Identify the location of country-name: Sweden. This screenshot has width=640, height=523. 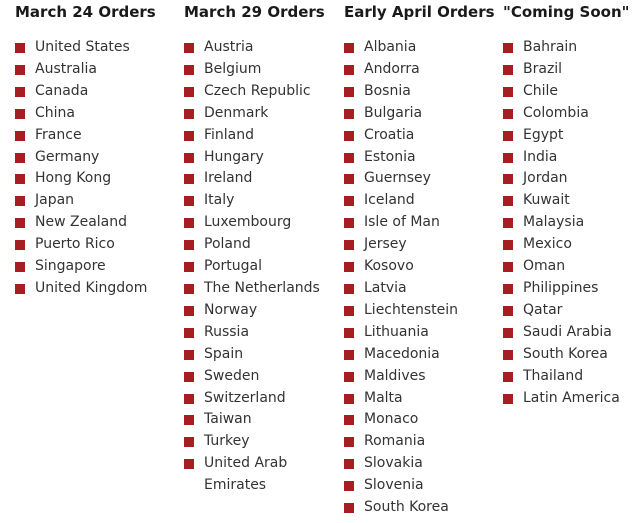
(232, 375).